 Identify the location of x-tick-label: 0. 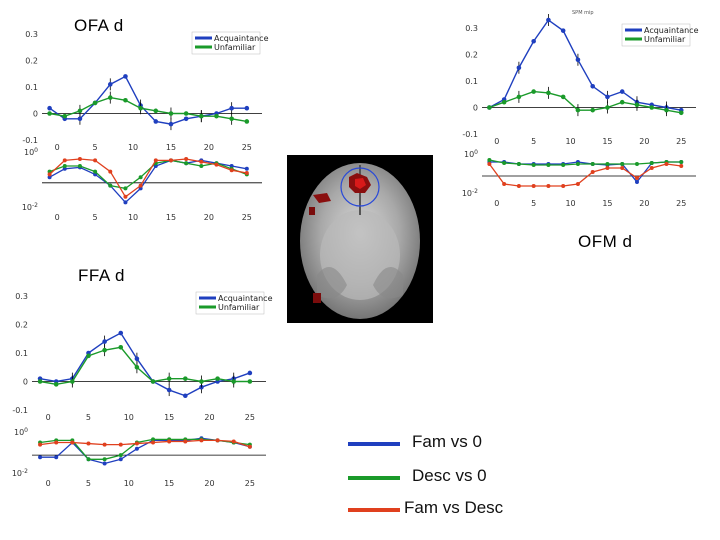
(496, 203).